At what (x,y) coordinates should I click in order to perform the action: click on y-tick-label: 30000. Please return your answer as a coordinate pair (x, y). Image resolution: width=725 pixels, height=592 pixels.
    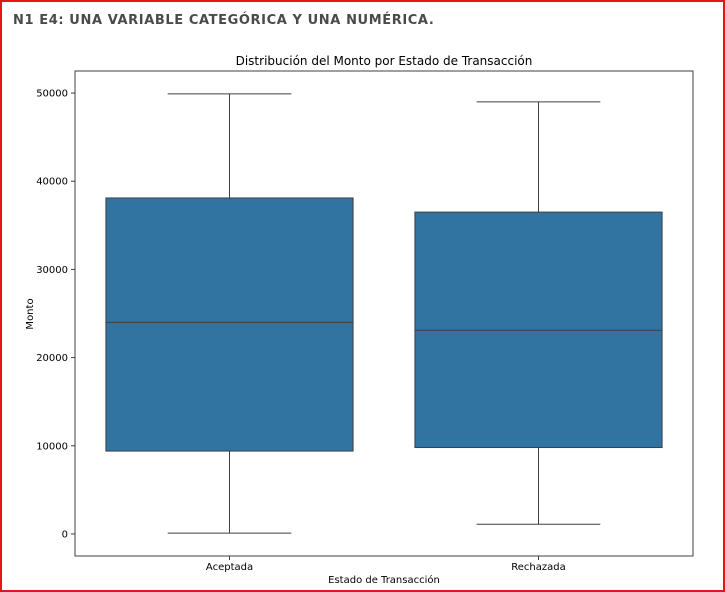
    Looking at the image, I should click on (52, 270).